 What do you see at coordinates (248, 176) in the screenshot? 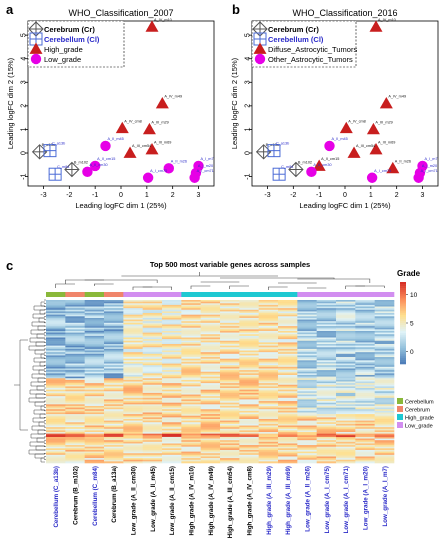
I see `y-tick-label: -1` at bounding box center [248, 176].